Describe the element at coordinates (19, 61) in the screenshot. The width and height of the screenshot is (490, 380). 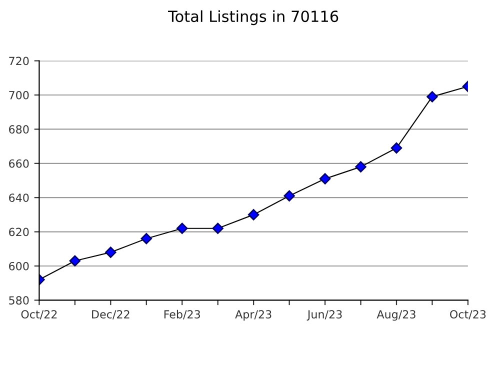
I see `y-tick-label: 720` at that location.